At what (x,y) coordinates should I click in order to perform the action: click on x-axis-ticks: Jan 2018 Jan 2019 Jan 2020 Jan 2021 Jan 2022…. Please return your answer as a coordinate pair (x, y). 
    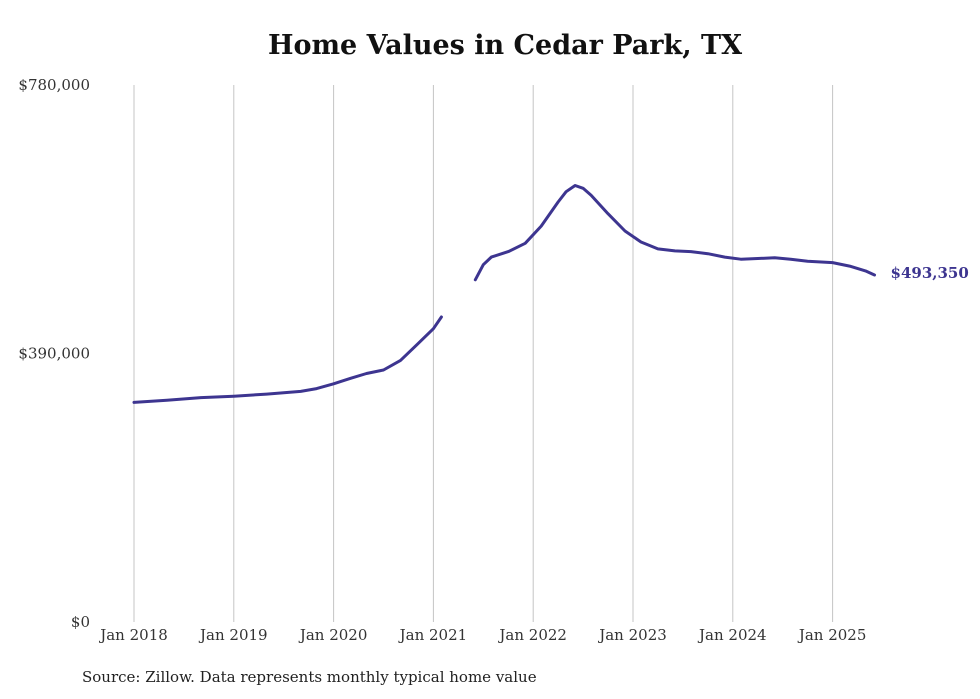
    Looking at the image, I should click on (482, 635).